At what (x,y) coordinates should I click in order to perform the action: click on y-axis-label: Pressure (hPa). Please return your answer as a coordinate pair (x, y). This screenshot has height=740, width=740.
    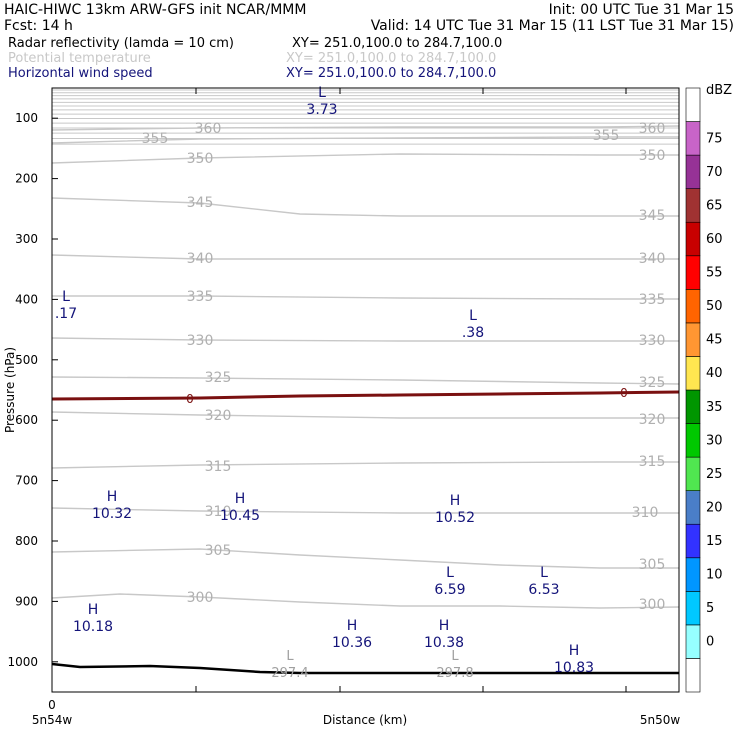
    Looking at the image, I should click on (10, 390).